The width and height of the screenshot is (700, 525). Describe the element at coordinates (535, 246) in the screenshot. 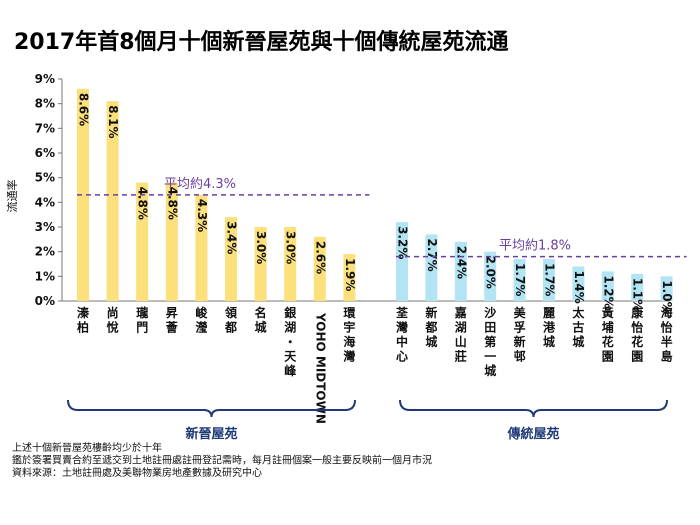

I see `average-label: 平均約1.8%` at that location.